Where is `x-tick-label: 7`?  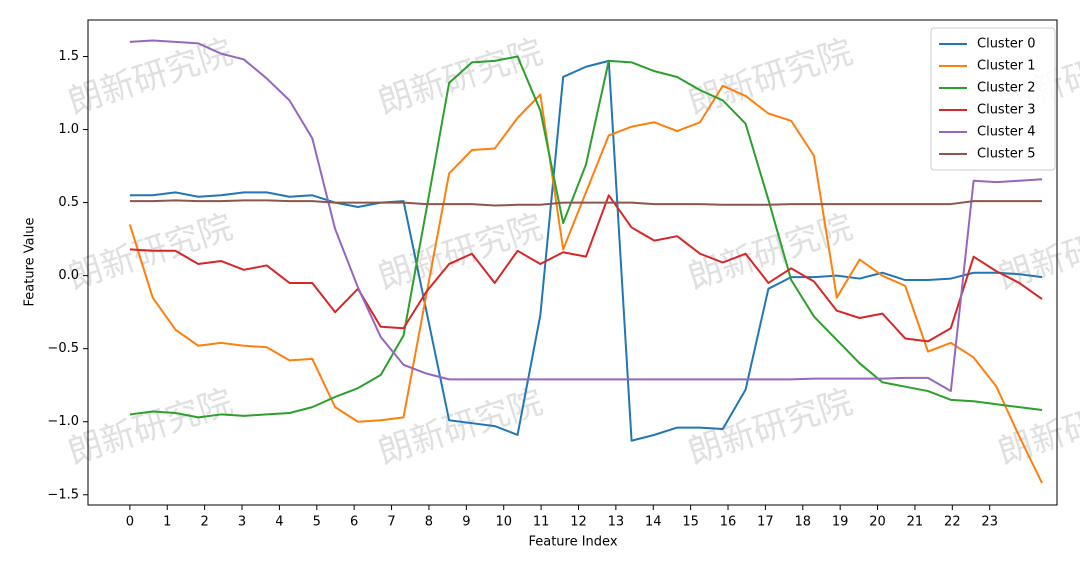
x-tick-label: 7 is located at coordinates (391, 522).